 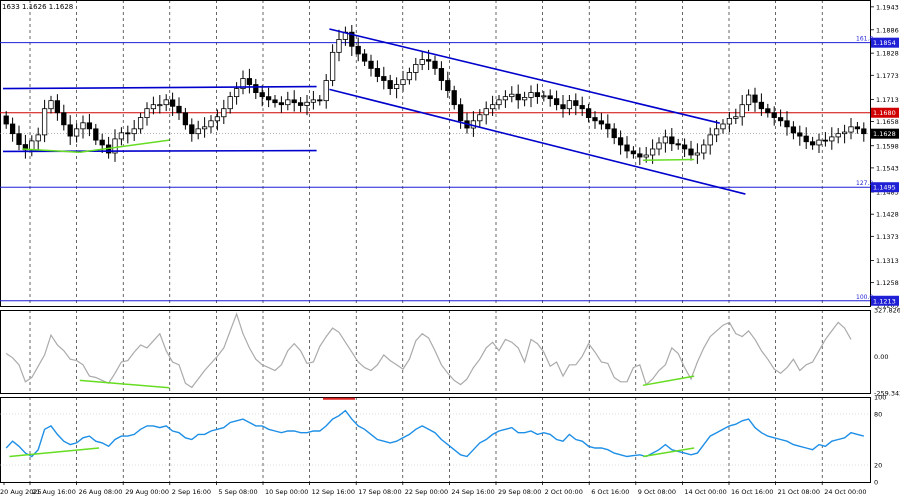 What do you see at coordinates (876, 483) in the screenshot?
I see `rsi-tick-label: 0` at bounding box center [876, 483].